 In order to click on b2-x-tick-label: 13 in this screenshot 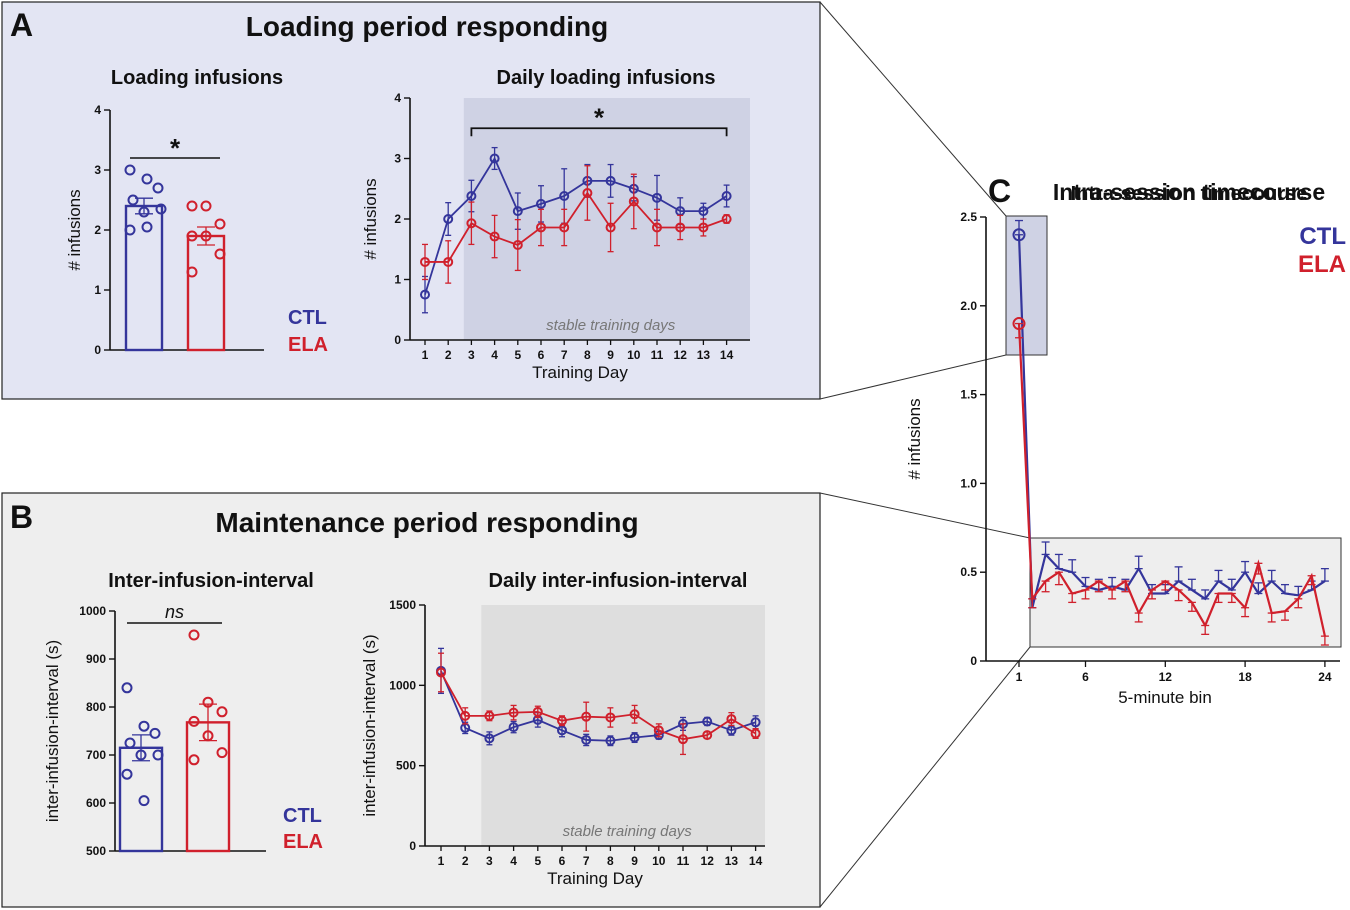, I will do `click(732, 861)`.